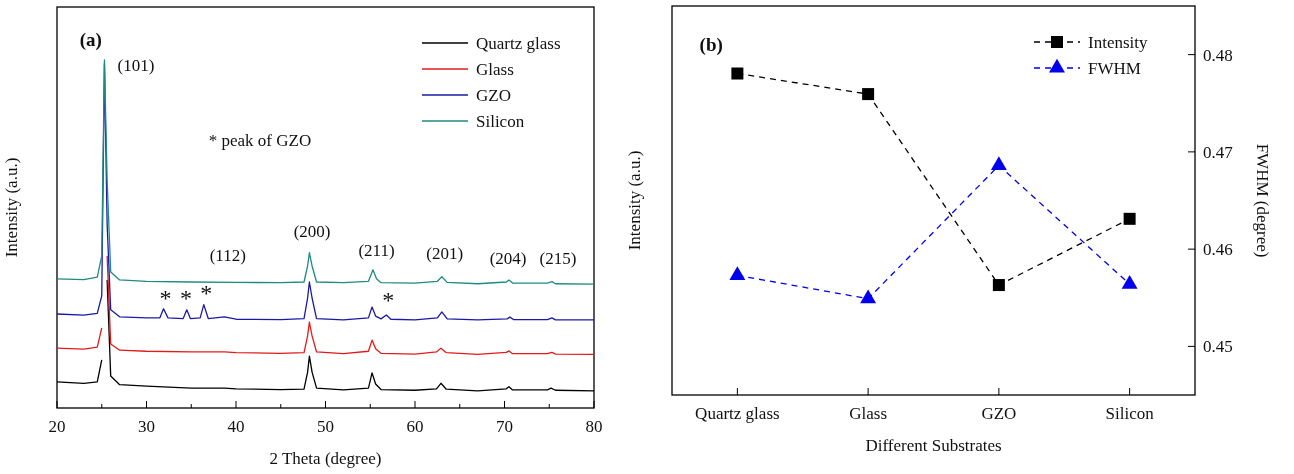 Image resolution: width=1294 pixels, height=474 pixels. What do you see at coordinates (90, 40) in the screenshot?
I see `text: (a)` at bounding box center [90, 40].